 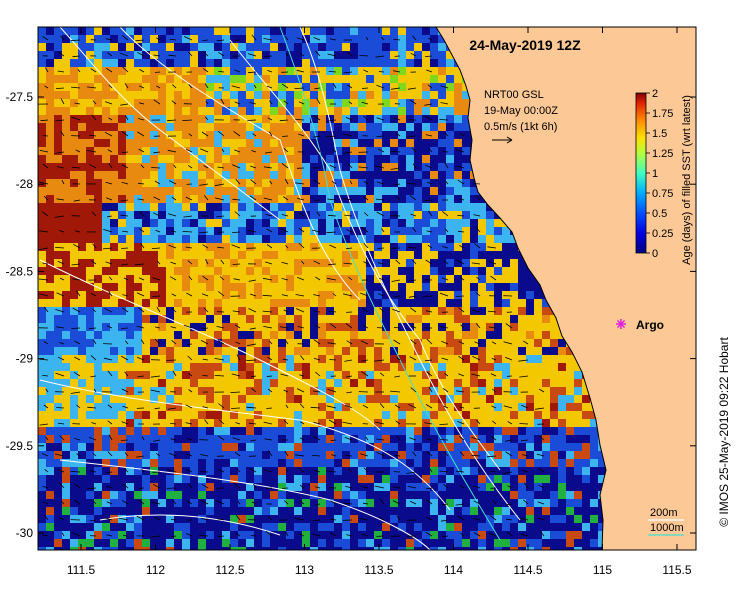 What do you see at coordinates (20, 446) in the screenshot?
I see `y-tick-label: -29.5` at bounding box center [20, 446].